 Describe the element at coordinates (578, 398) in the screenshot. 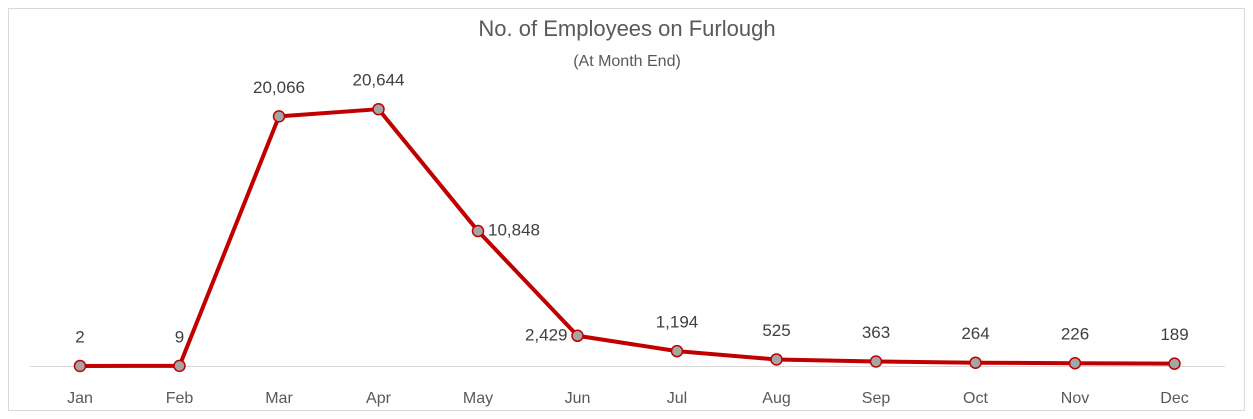

I see `x-tick-label: Jun` at that location.